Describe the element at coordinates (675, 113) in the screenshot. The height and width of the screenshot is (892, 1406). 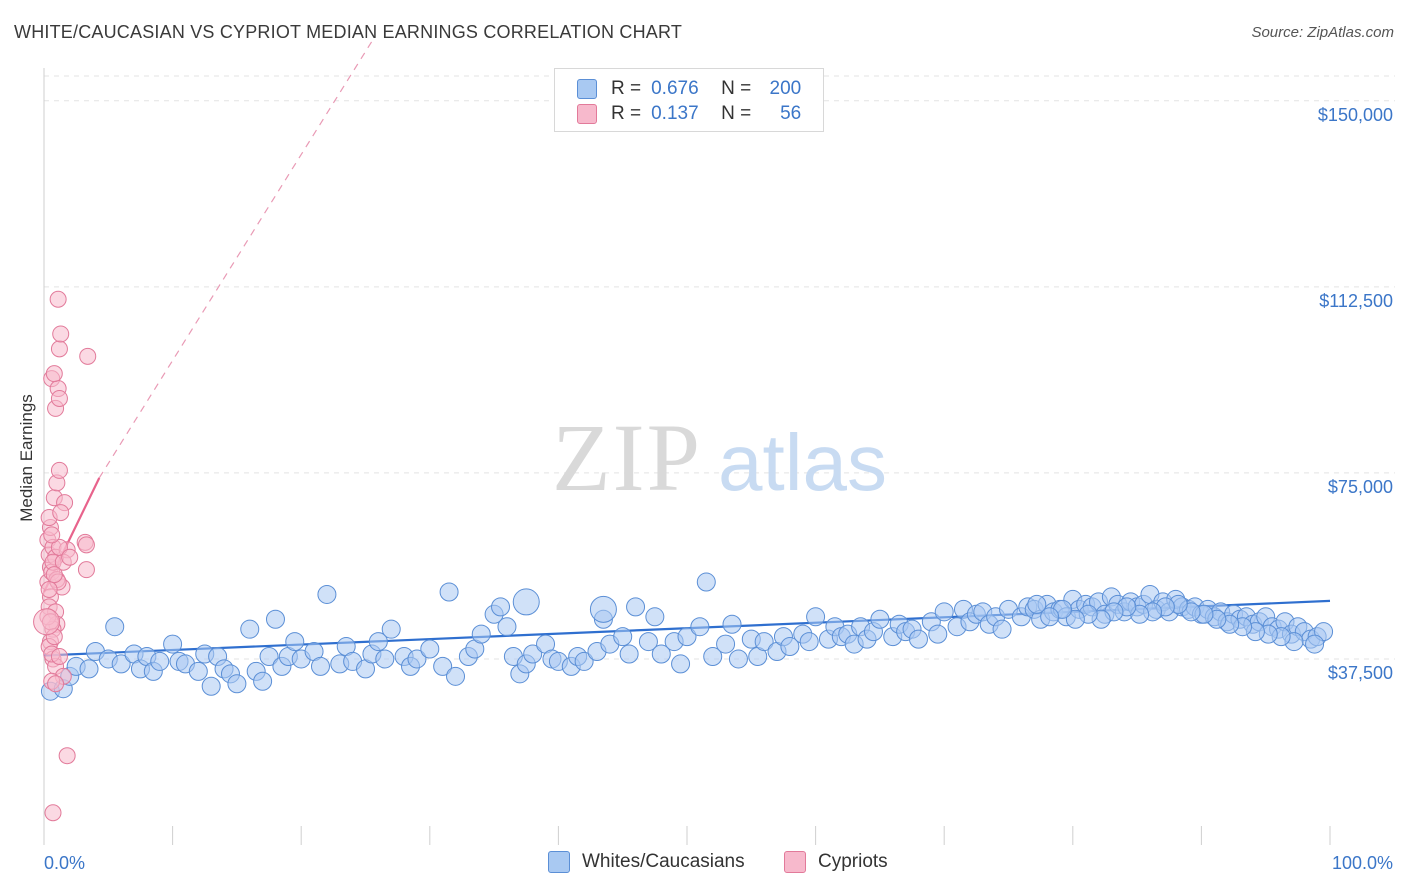
I see `legend-r-value: 0.137` at that location.